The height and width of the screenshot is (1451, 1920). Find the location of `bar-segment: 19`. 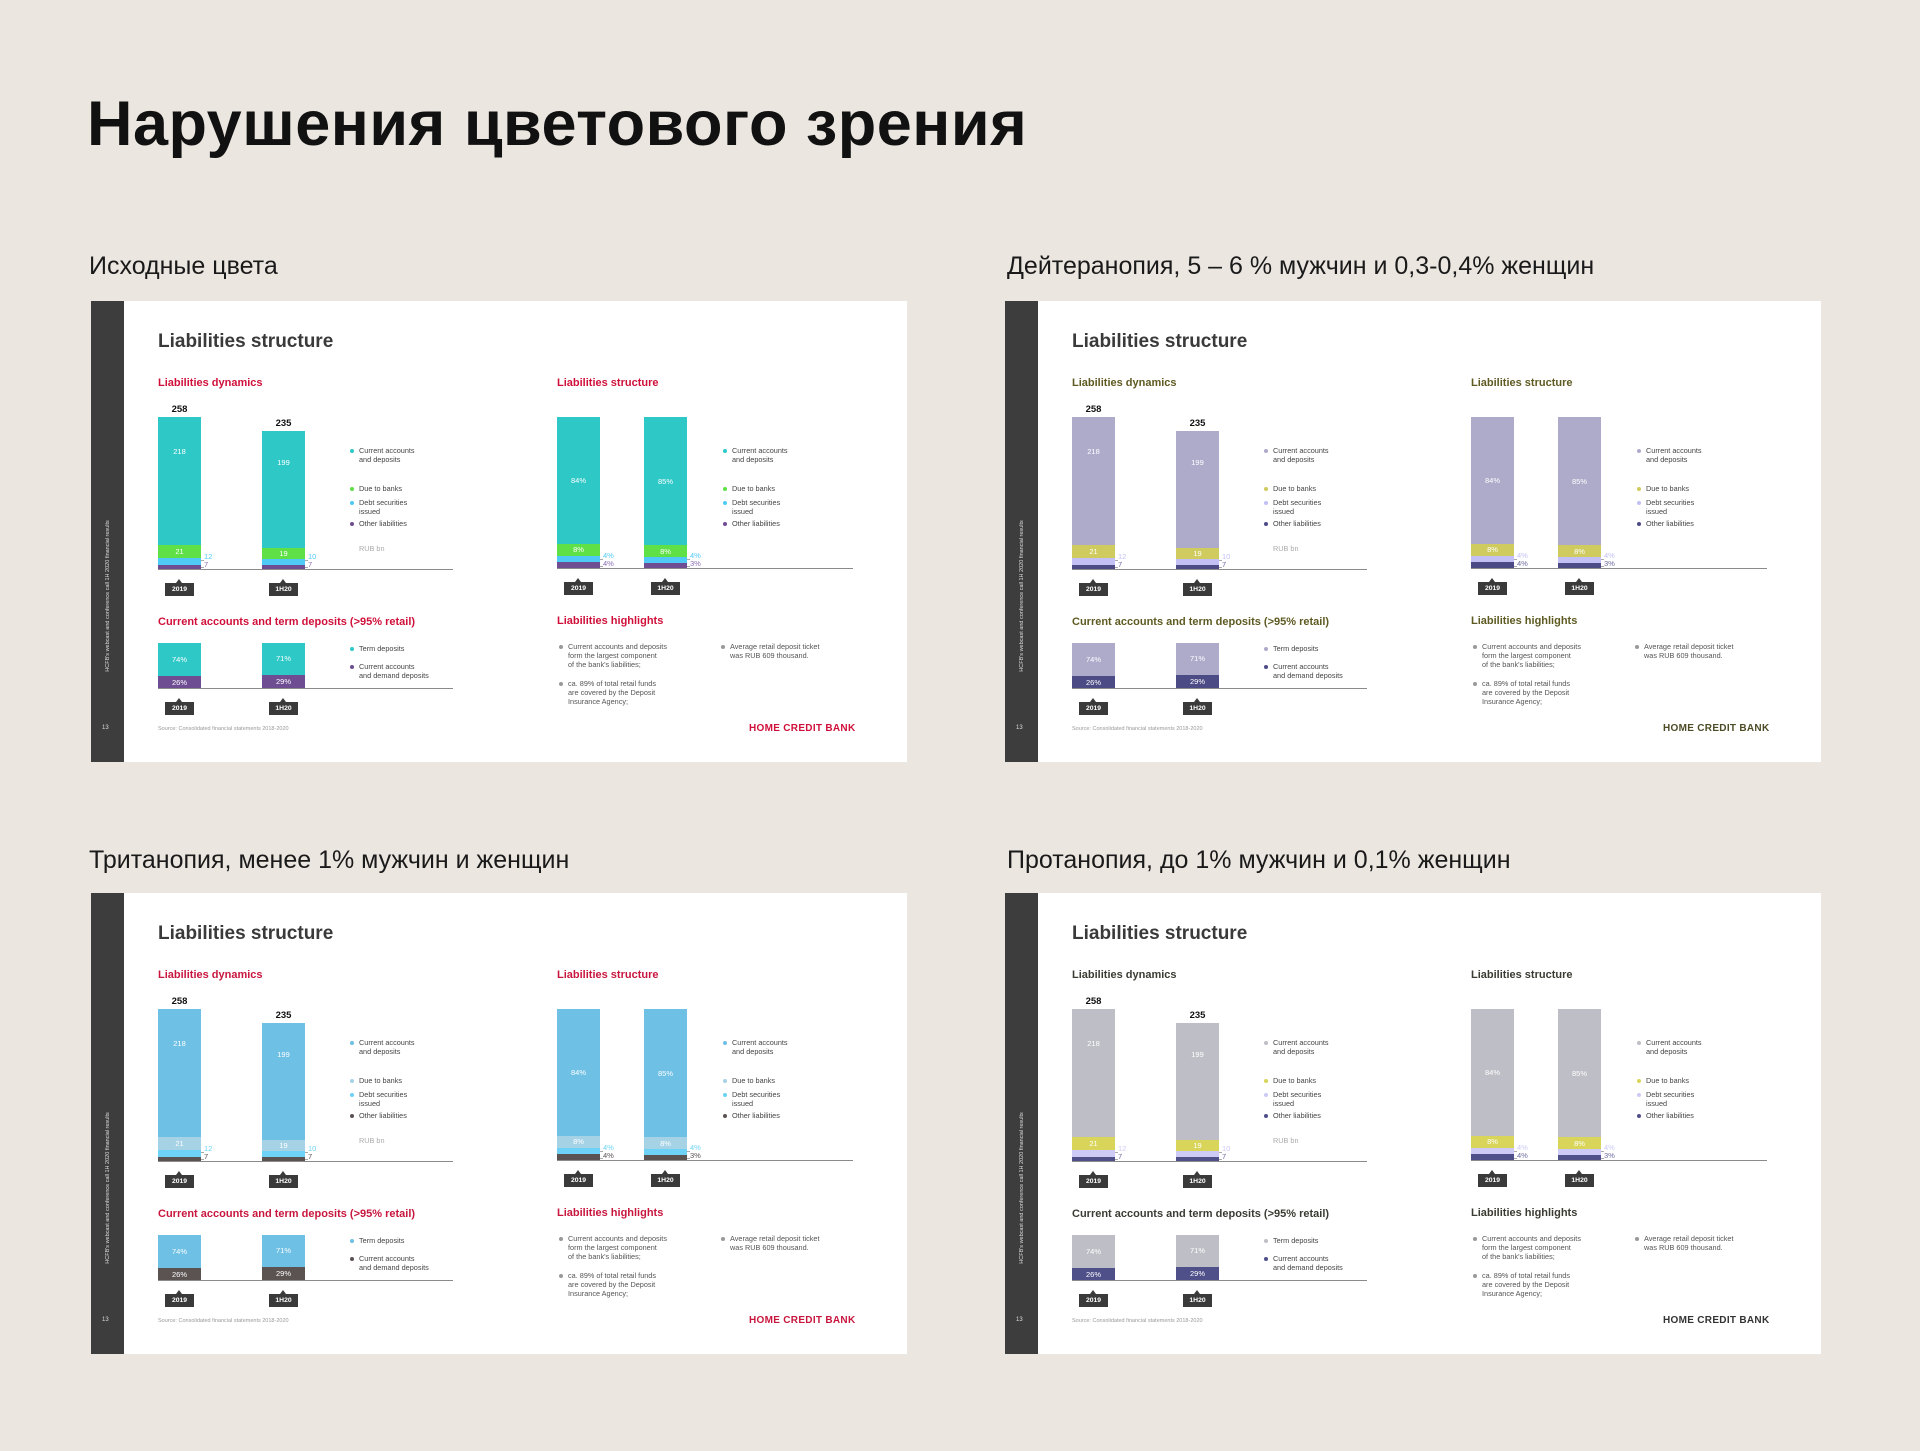

bar-segment: 19 is located at coordinates (283, 1145).